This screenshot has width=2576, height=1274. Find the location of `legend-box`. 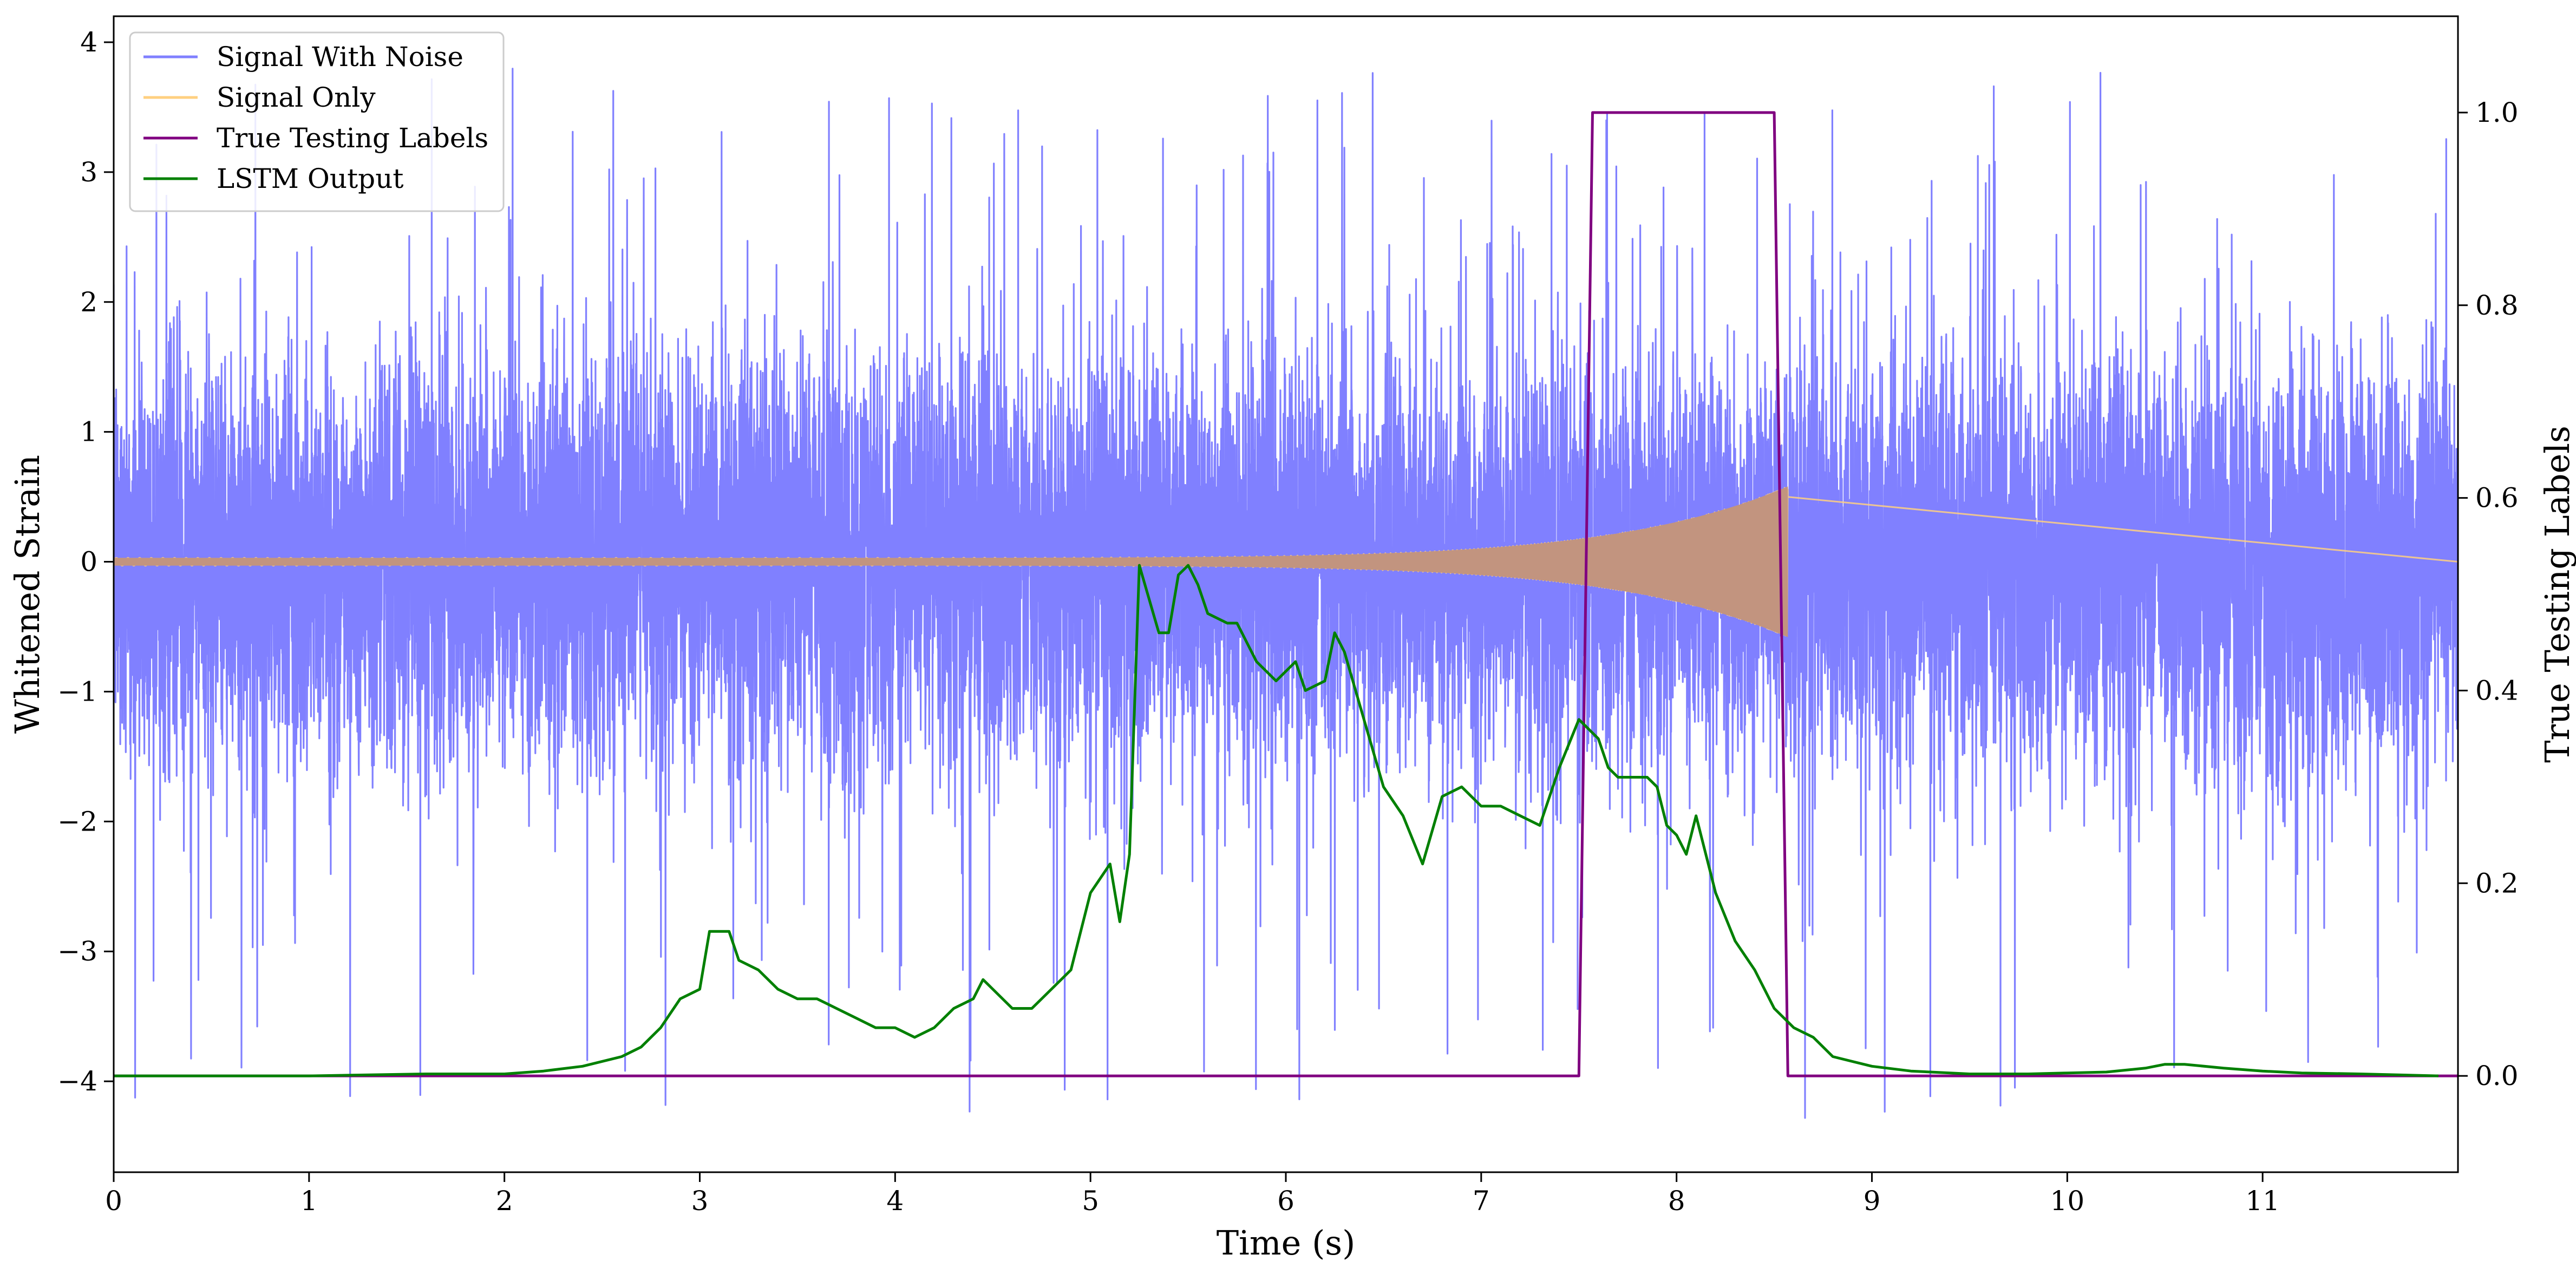

legend-box is located at coordinates (317, 121).